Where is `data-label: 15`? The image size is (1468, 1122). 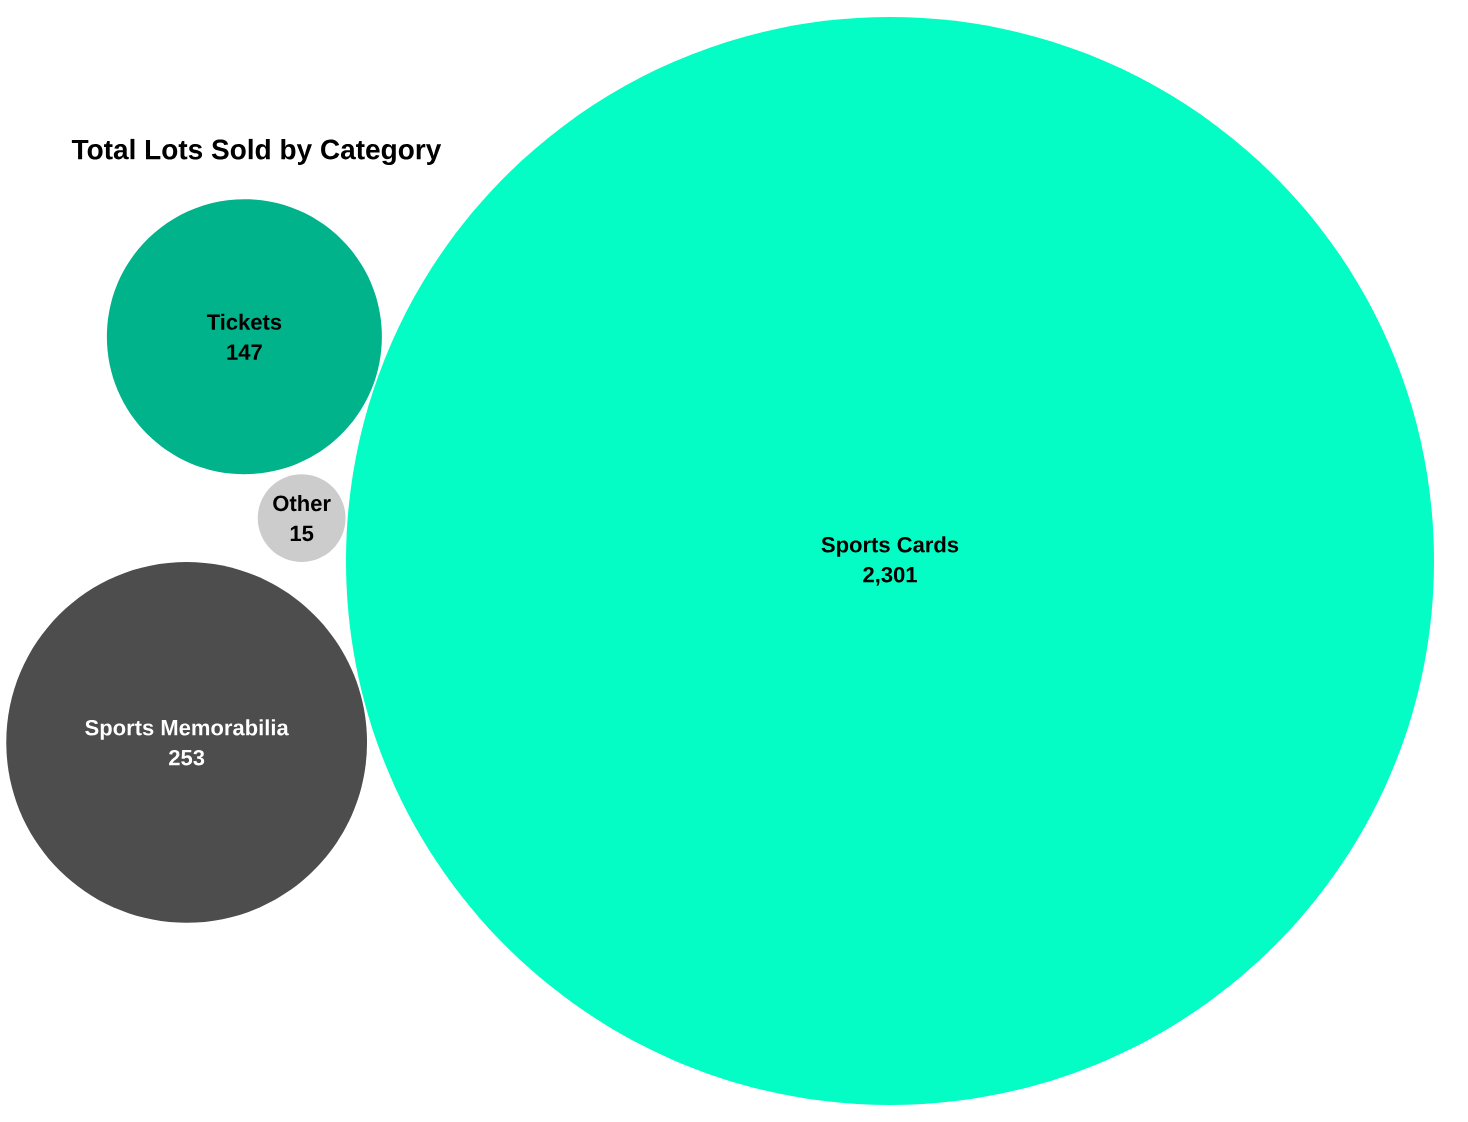 data-label: 15 is located at coordinates (302, 533).